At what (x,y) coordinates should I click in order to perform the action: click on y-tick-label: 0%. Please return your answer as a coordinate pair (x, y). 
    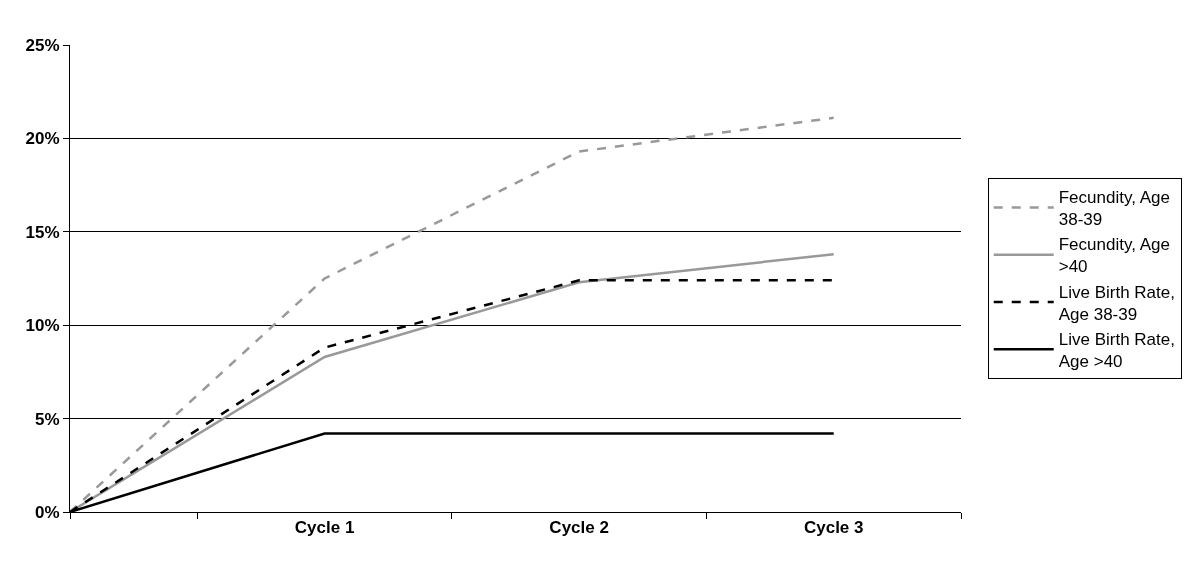
    Looking at the image, I should click on (47, 512).